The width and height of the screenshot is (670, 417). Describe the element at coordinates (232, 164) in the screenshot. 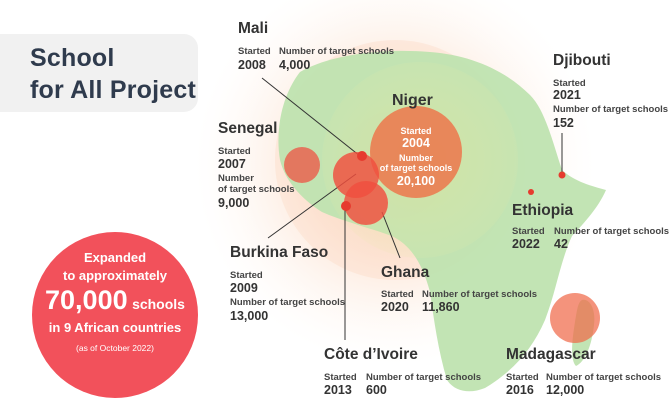

I see `senegal-started-value: 2007` at that location.